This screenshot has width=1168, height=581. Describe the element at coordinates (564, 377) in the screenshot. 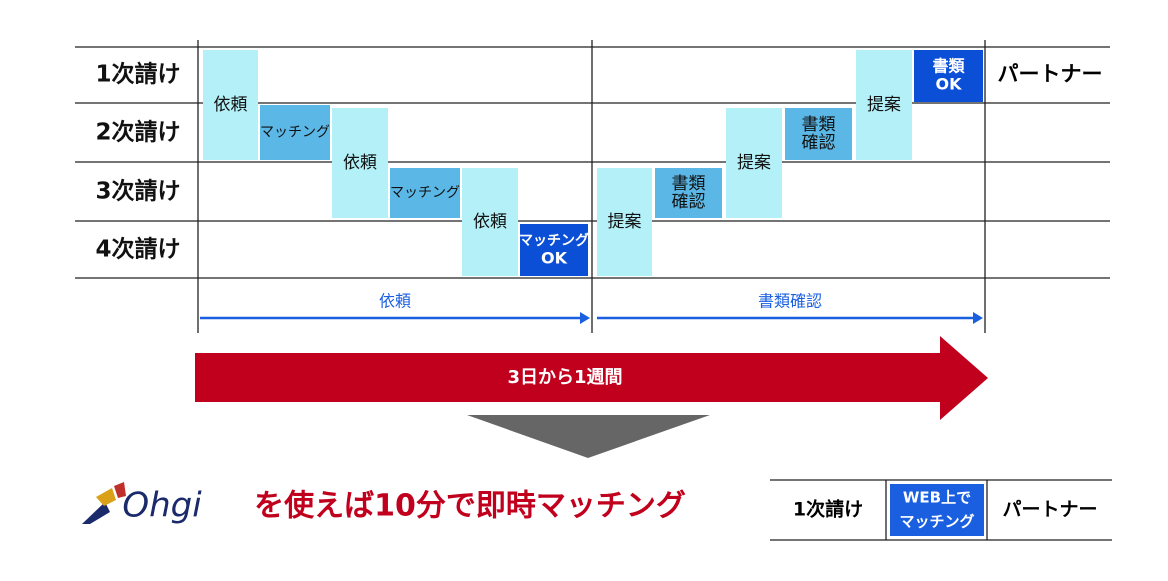

I see `duration-label: 3日から1週間` at that location.